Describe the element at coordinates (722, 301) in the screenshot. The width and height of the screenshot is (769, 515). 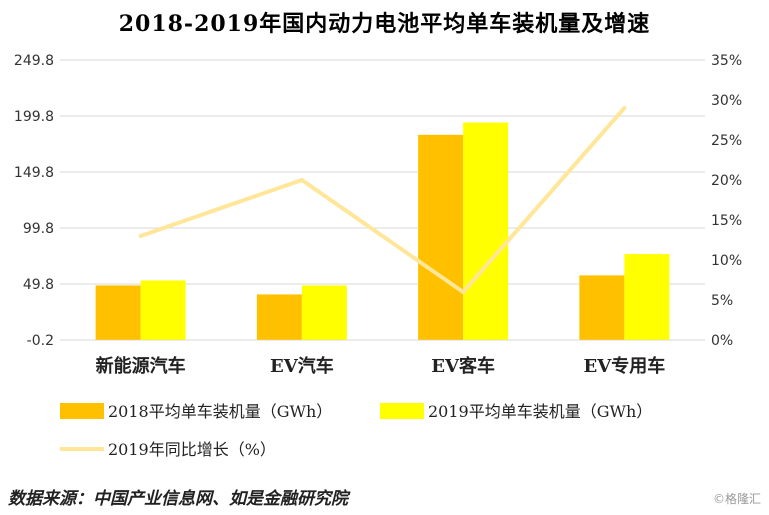
I see `right-tick-label: 5%` at that location.